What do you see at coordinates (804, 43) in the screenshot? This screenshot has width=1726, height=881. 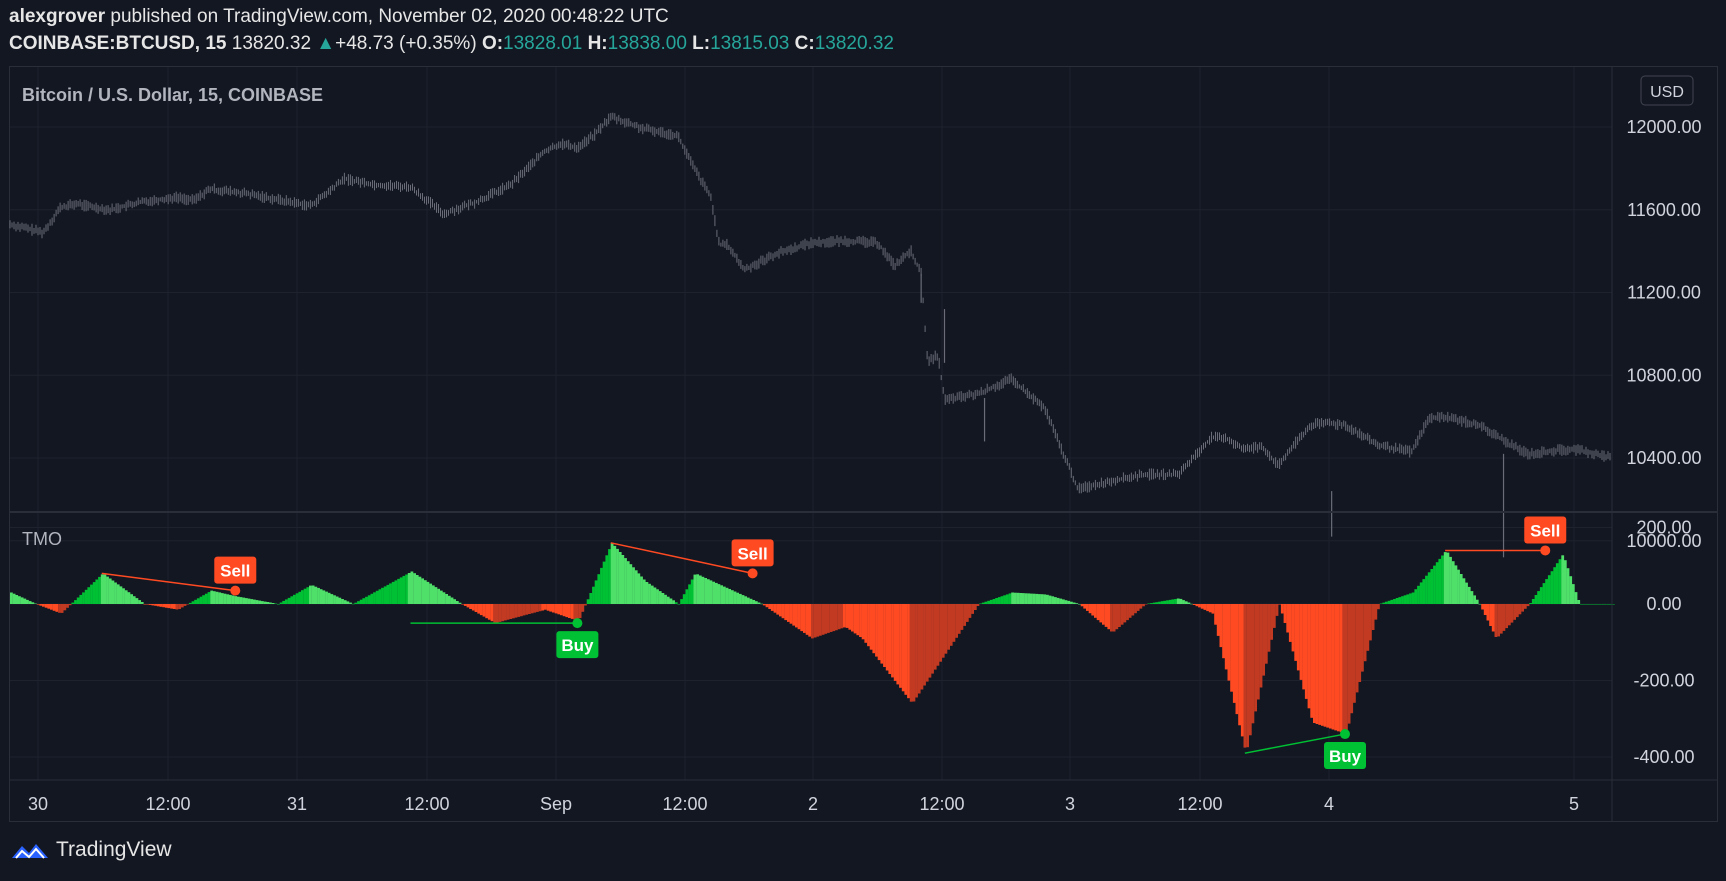 I see `close-label: C:` at bounding box center [804, 43].